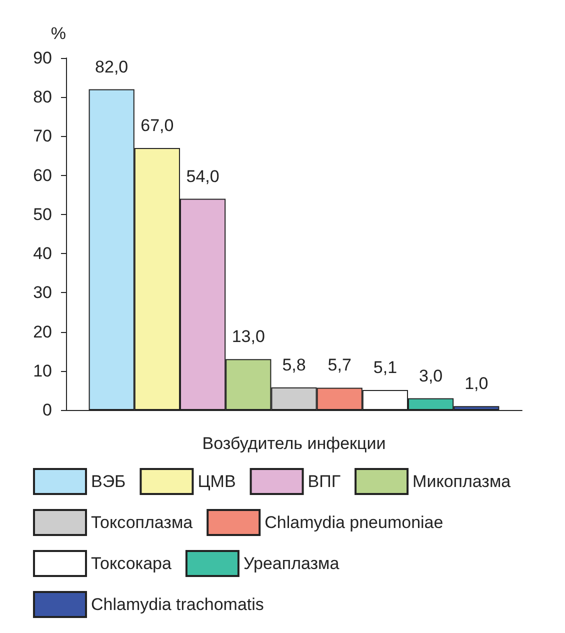 Image resolution: width=565 pixels, height=633 pixels. What do you see at coordinates (142, 522) in the screenshot?
I see `legend-label: Токсоплазма` at bounding box center [142, 522].